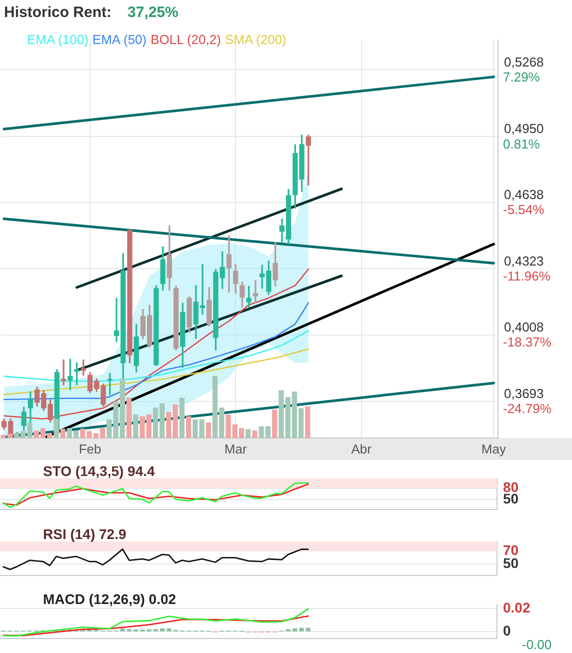 Image resolution: width=572 pixels, height=653 pixels. Describe the element at coordinates (185, 39) in the screenshot. I see `text: BOLL (20,2)` at that location.